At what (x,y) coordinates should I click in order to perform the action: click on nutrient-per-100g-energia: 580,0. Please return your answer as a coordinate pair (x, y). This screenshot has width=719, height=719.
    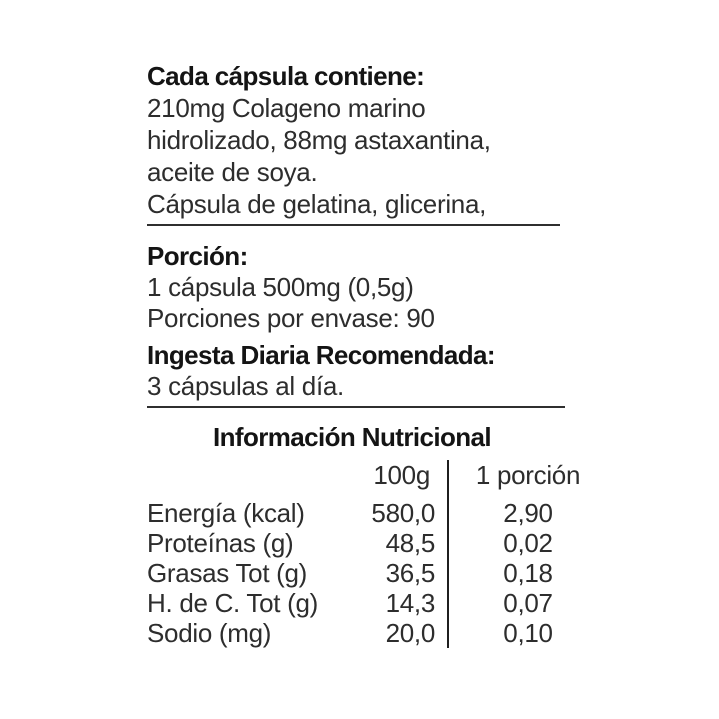
    Looking at the image, I should click on (403, 513).